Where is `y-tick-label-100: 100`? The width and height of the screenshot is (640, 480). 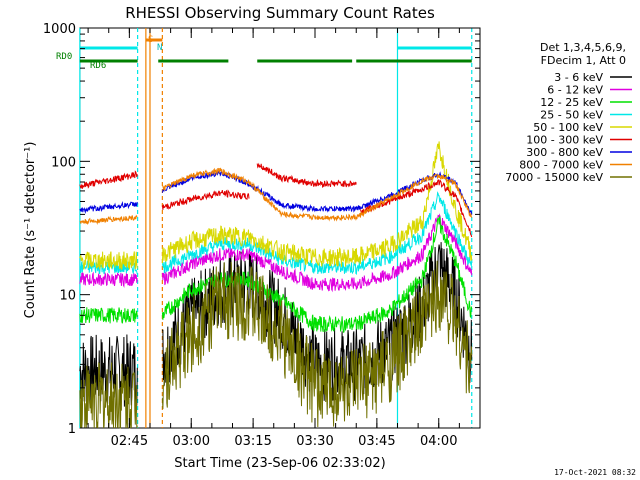
y-tick-label-100: 100 is located at coordinates (63, 162).